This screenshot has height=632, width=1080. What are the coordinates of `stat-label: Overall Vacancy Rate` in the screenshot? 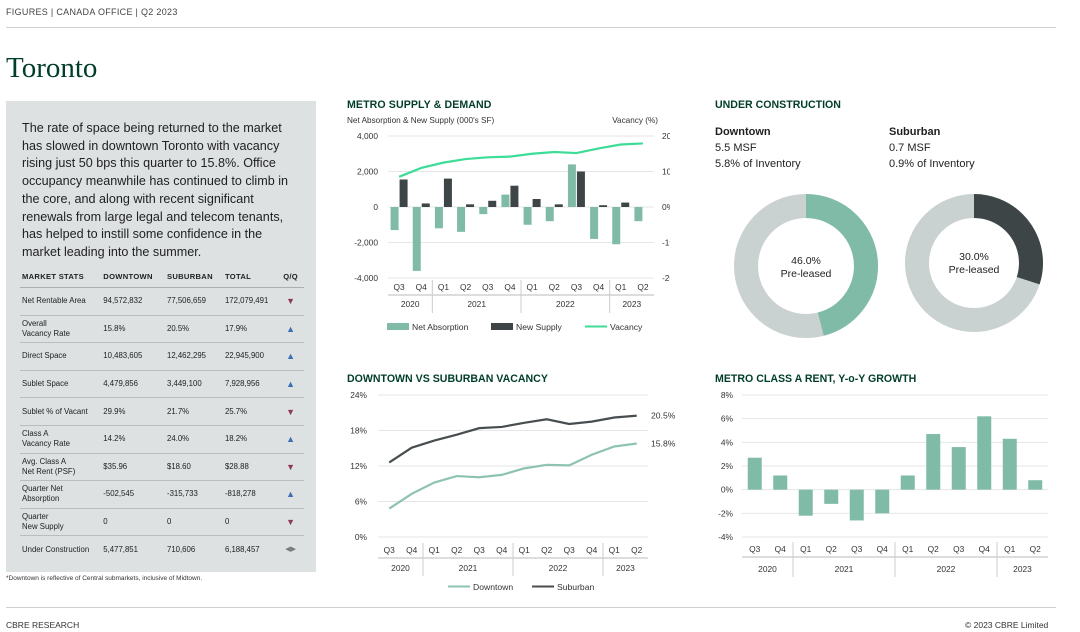 It's located at (61, 329).